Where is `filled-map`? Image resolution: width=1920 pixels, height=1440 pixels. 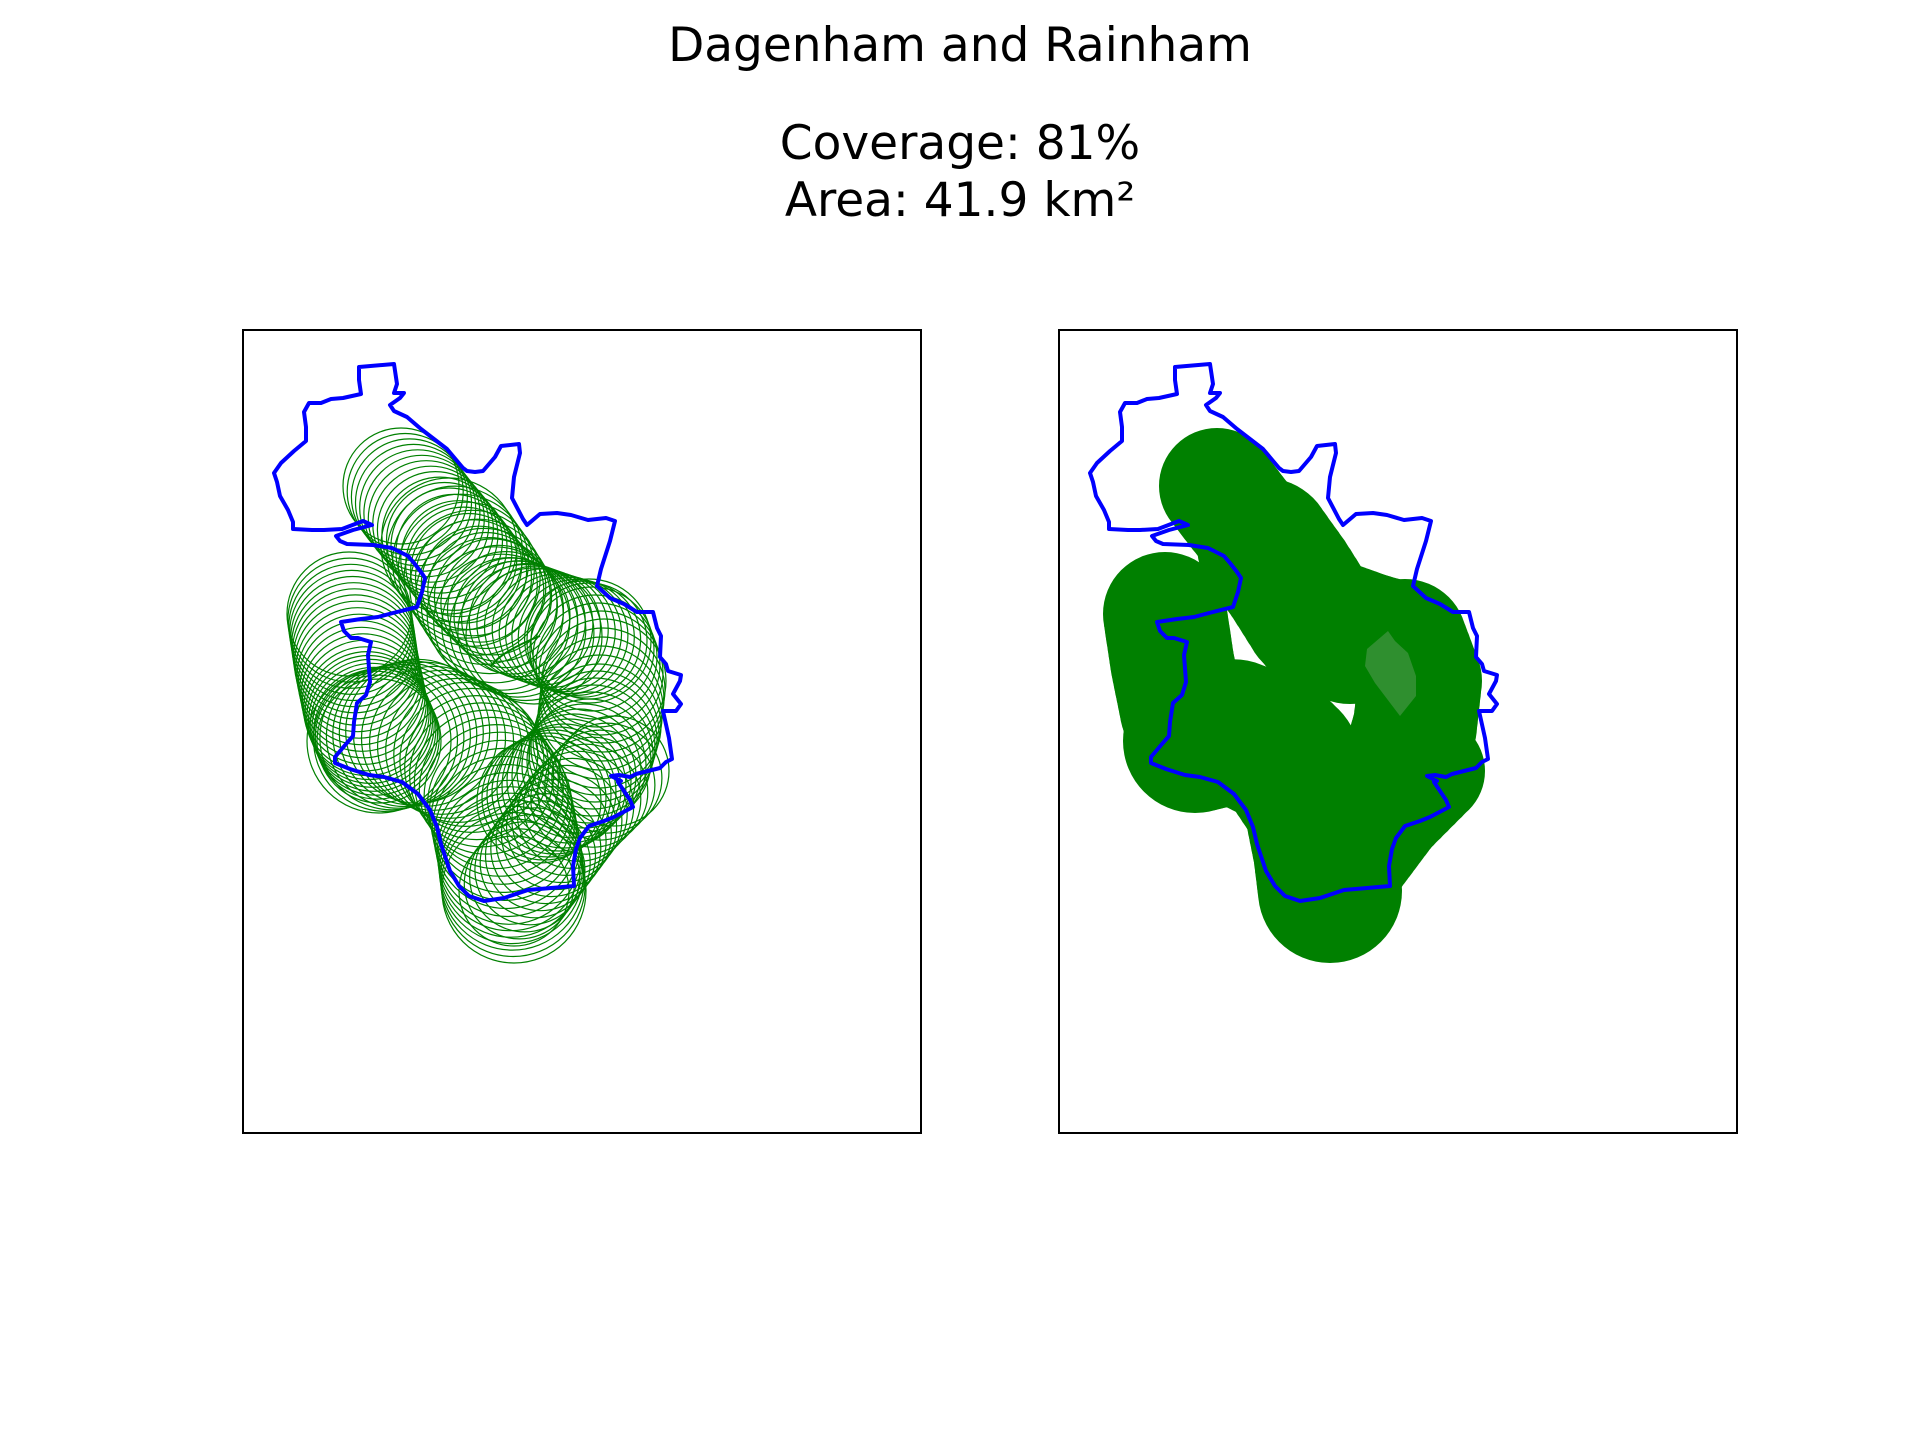
filled-map is located at coordinates (1293, 662).